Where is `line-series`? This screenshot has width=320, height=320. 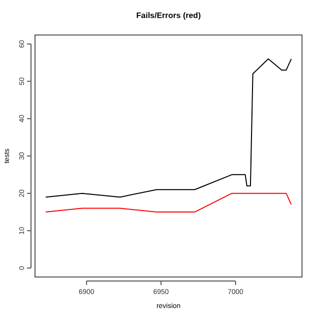 line-series is located at coordinates (168, 202).